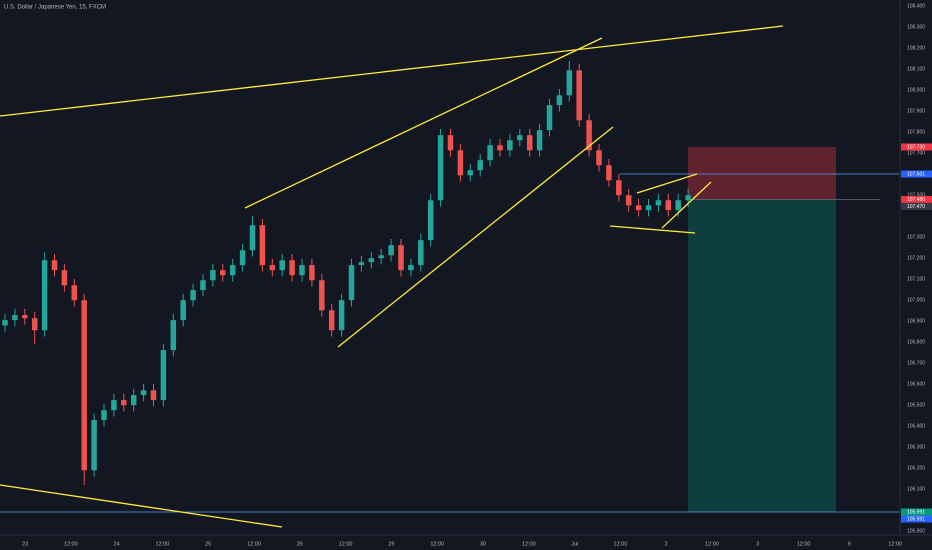 This screenshot has height=550, width=932. I want to click on x-tick-label: 25, so click(208, 544).